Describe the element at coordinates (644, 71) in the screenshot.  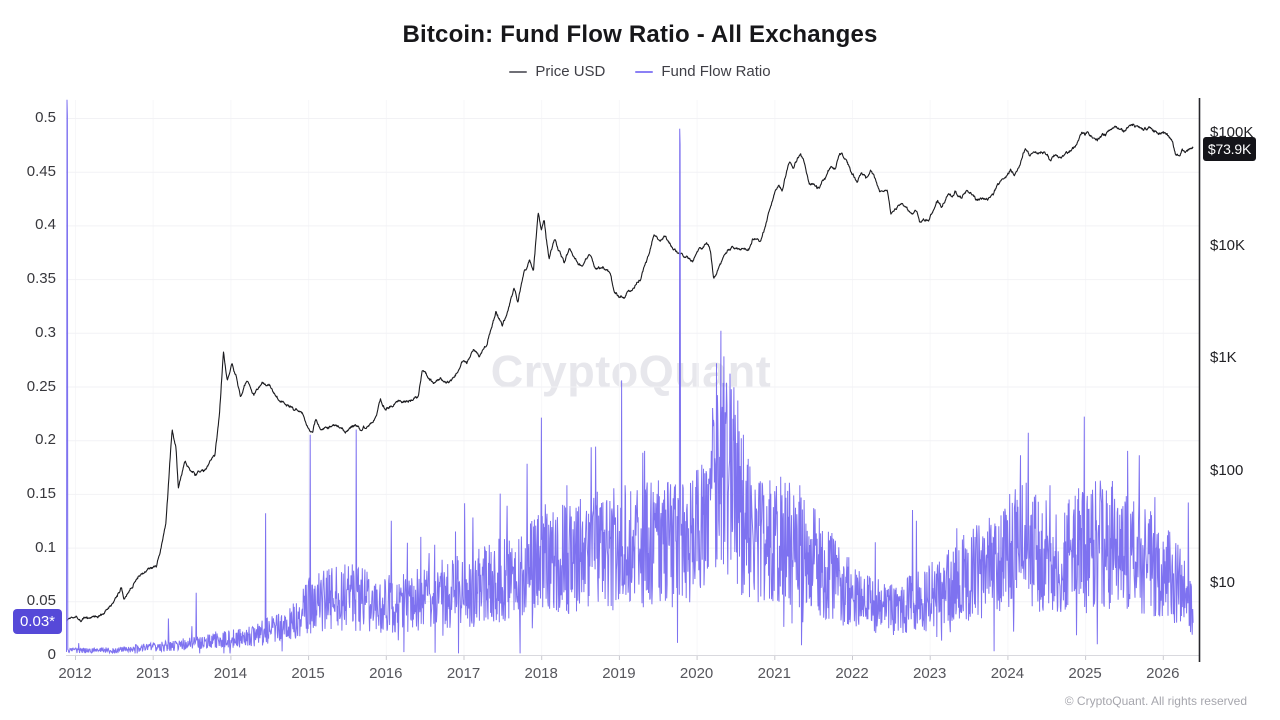
I see `ratio-line-swatch` at that location.